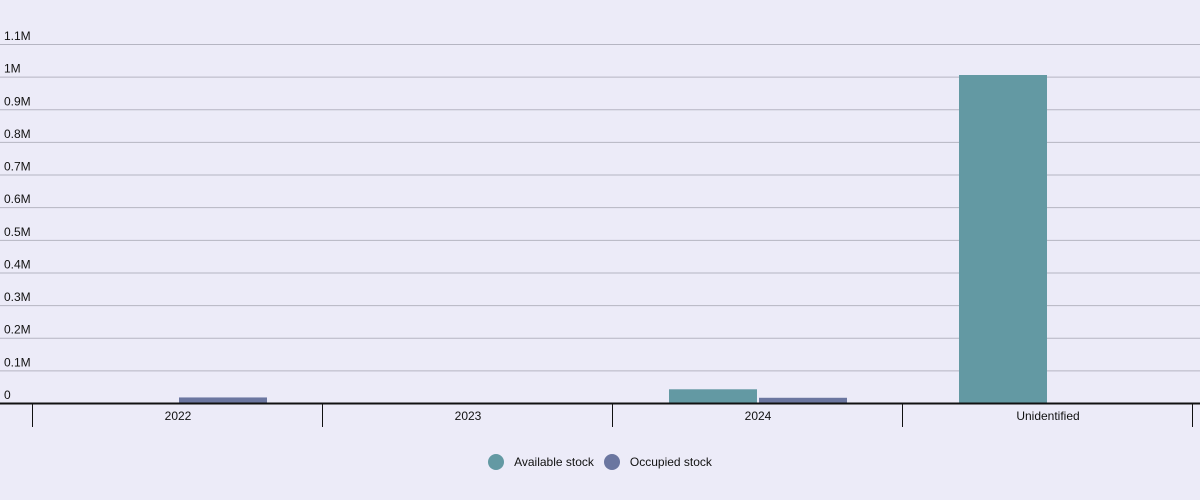 The height and width of the screenshot is (500, 1200). I want to click on x-tick-label: Unidentified, so click(1047, 416).